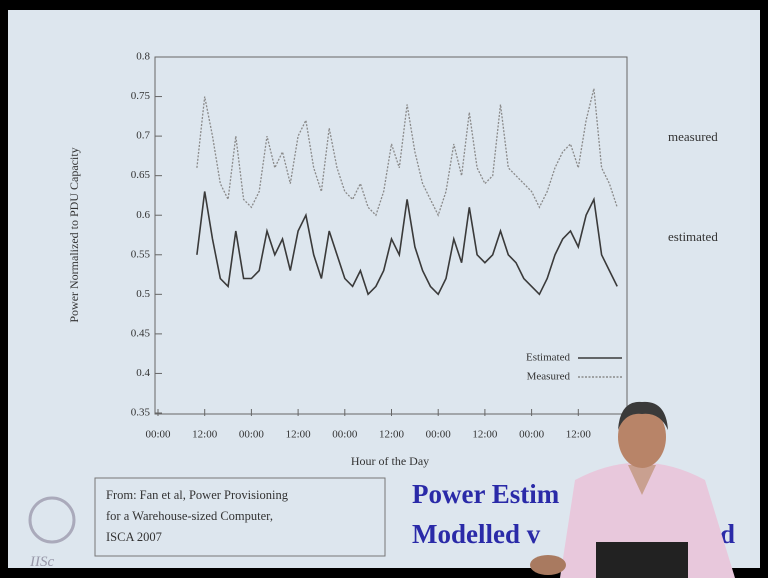  What do you see at coordinates (141, 175) in the screenshot?
I see `y-tick-label: 0.65` at bounding box center [141, 175].